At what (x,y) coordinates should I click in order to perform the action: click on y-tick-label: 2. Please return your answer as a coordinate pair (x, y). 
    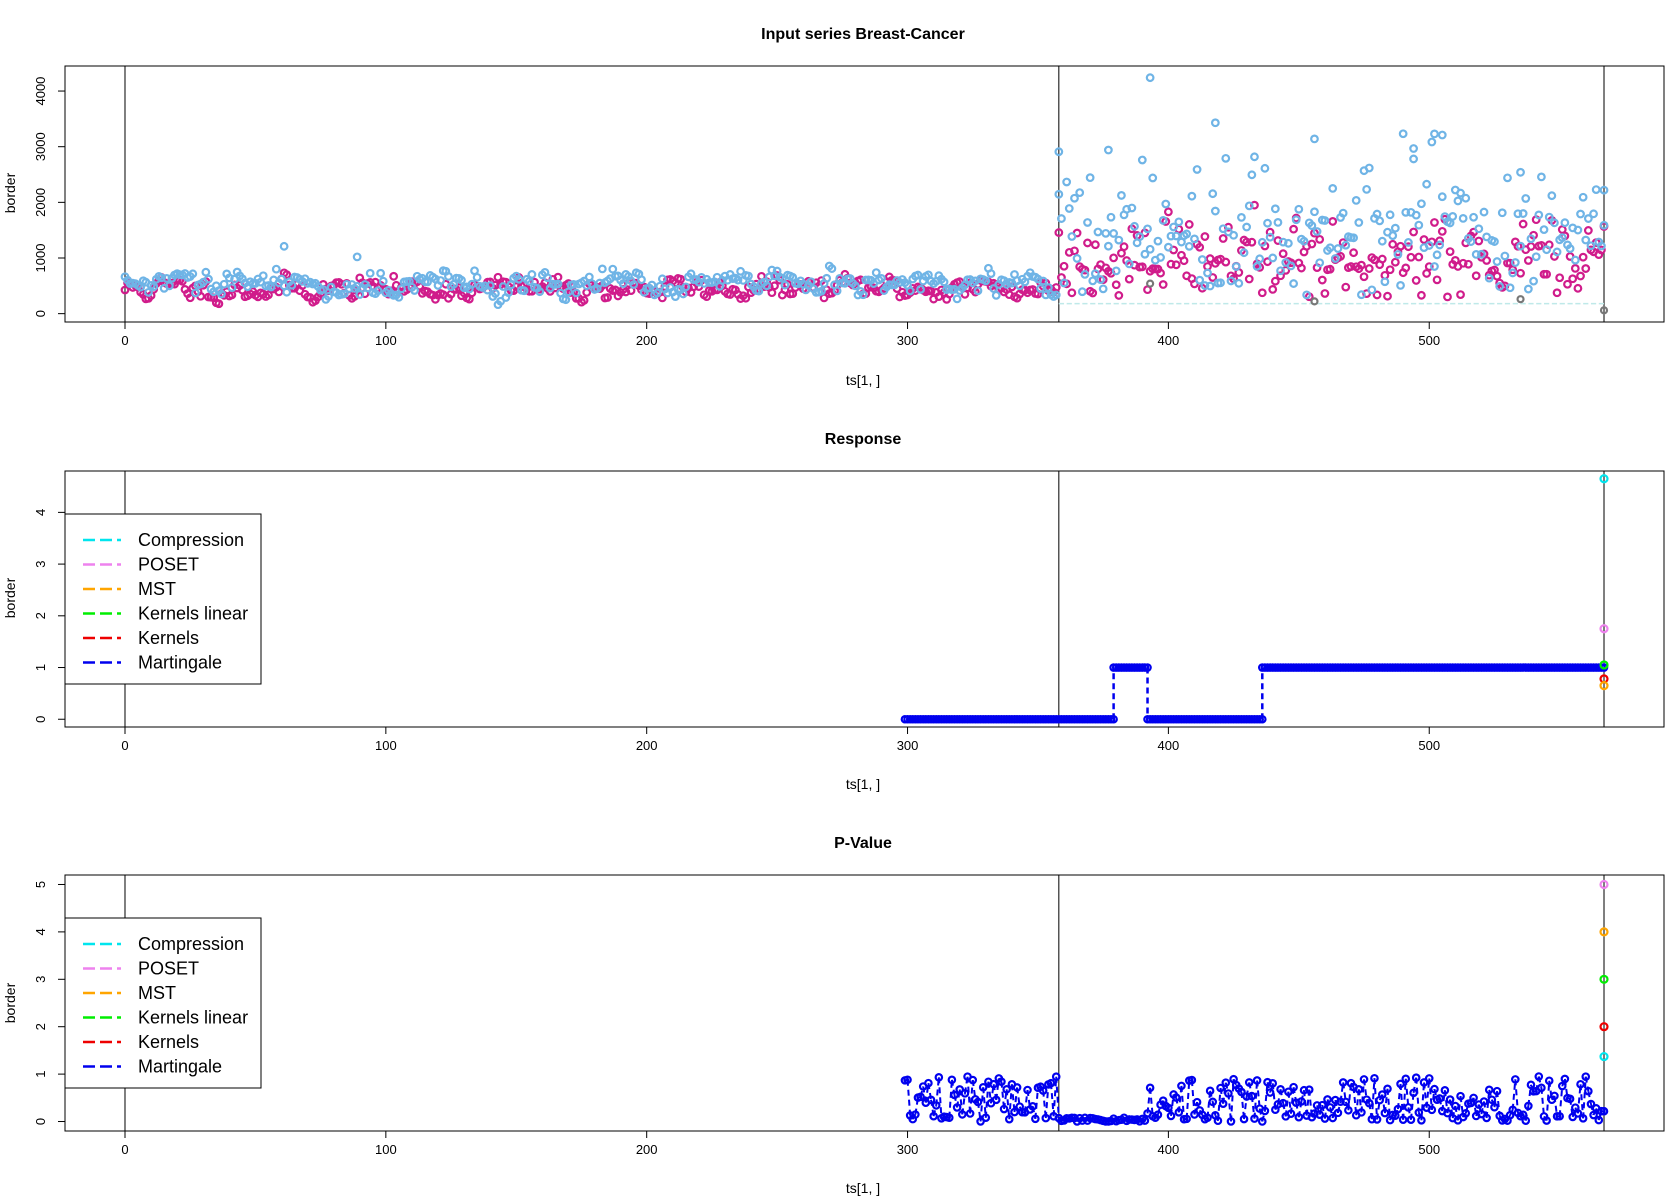
    Looking at the image, I should click on (40, 1026).